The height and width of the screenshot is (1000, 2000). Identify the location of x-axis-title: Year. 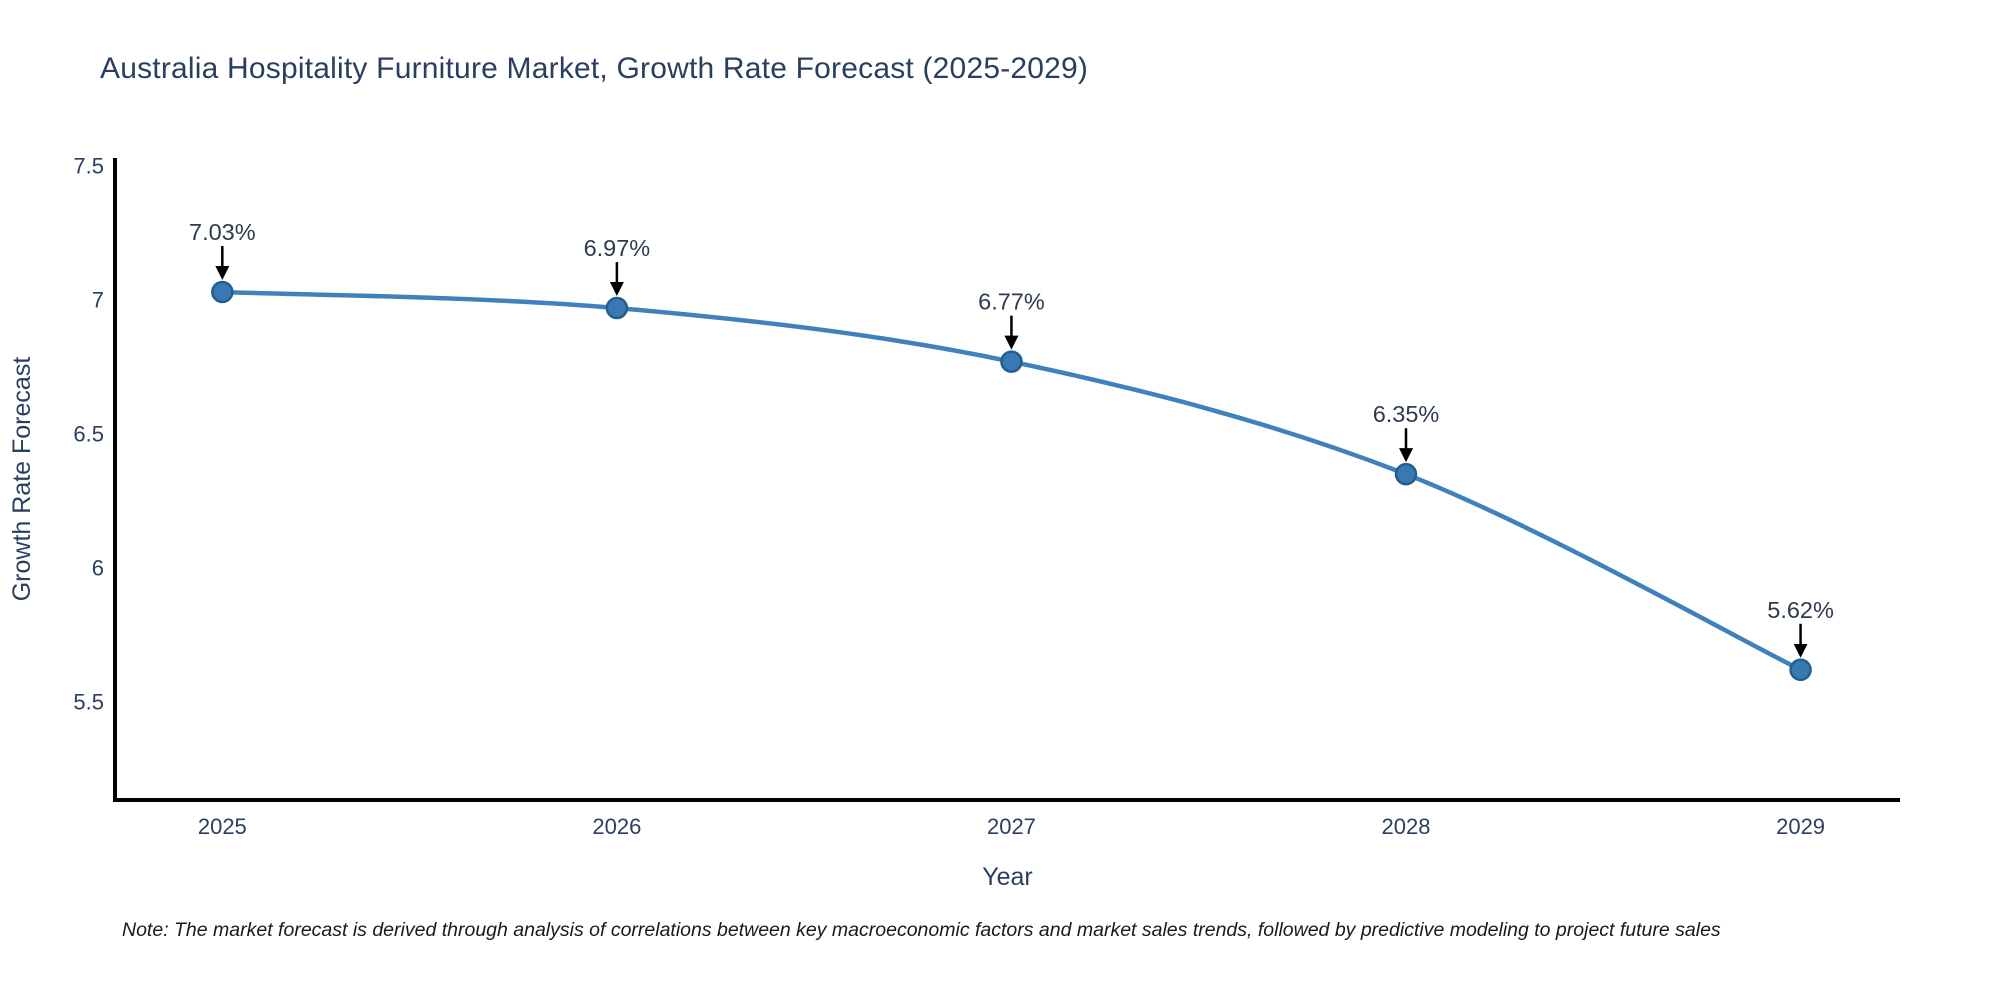
(1007, 877).